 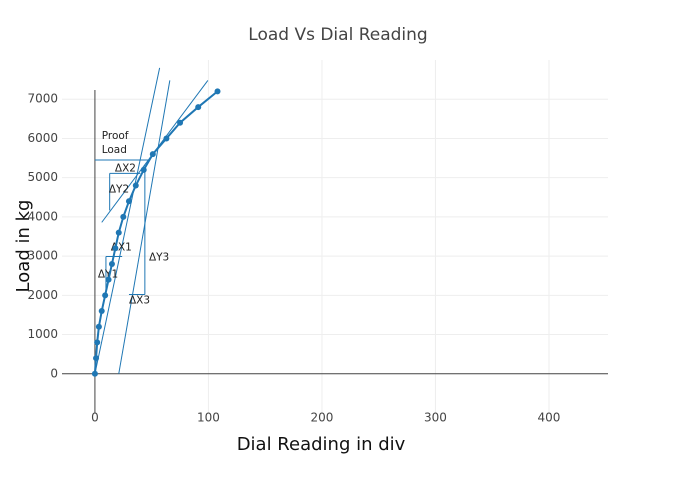 What do you see at coordinates (321, 418) in the screenshot?
I see `x-tick-label: 200` at bounding box center [321, 418].